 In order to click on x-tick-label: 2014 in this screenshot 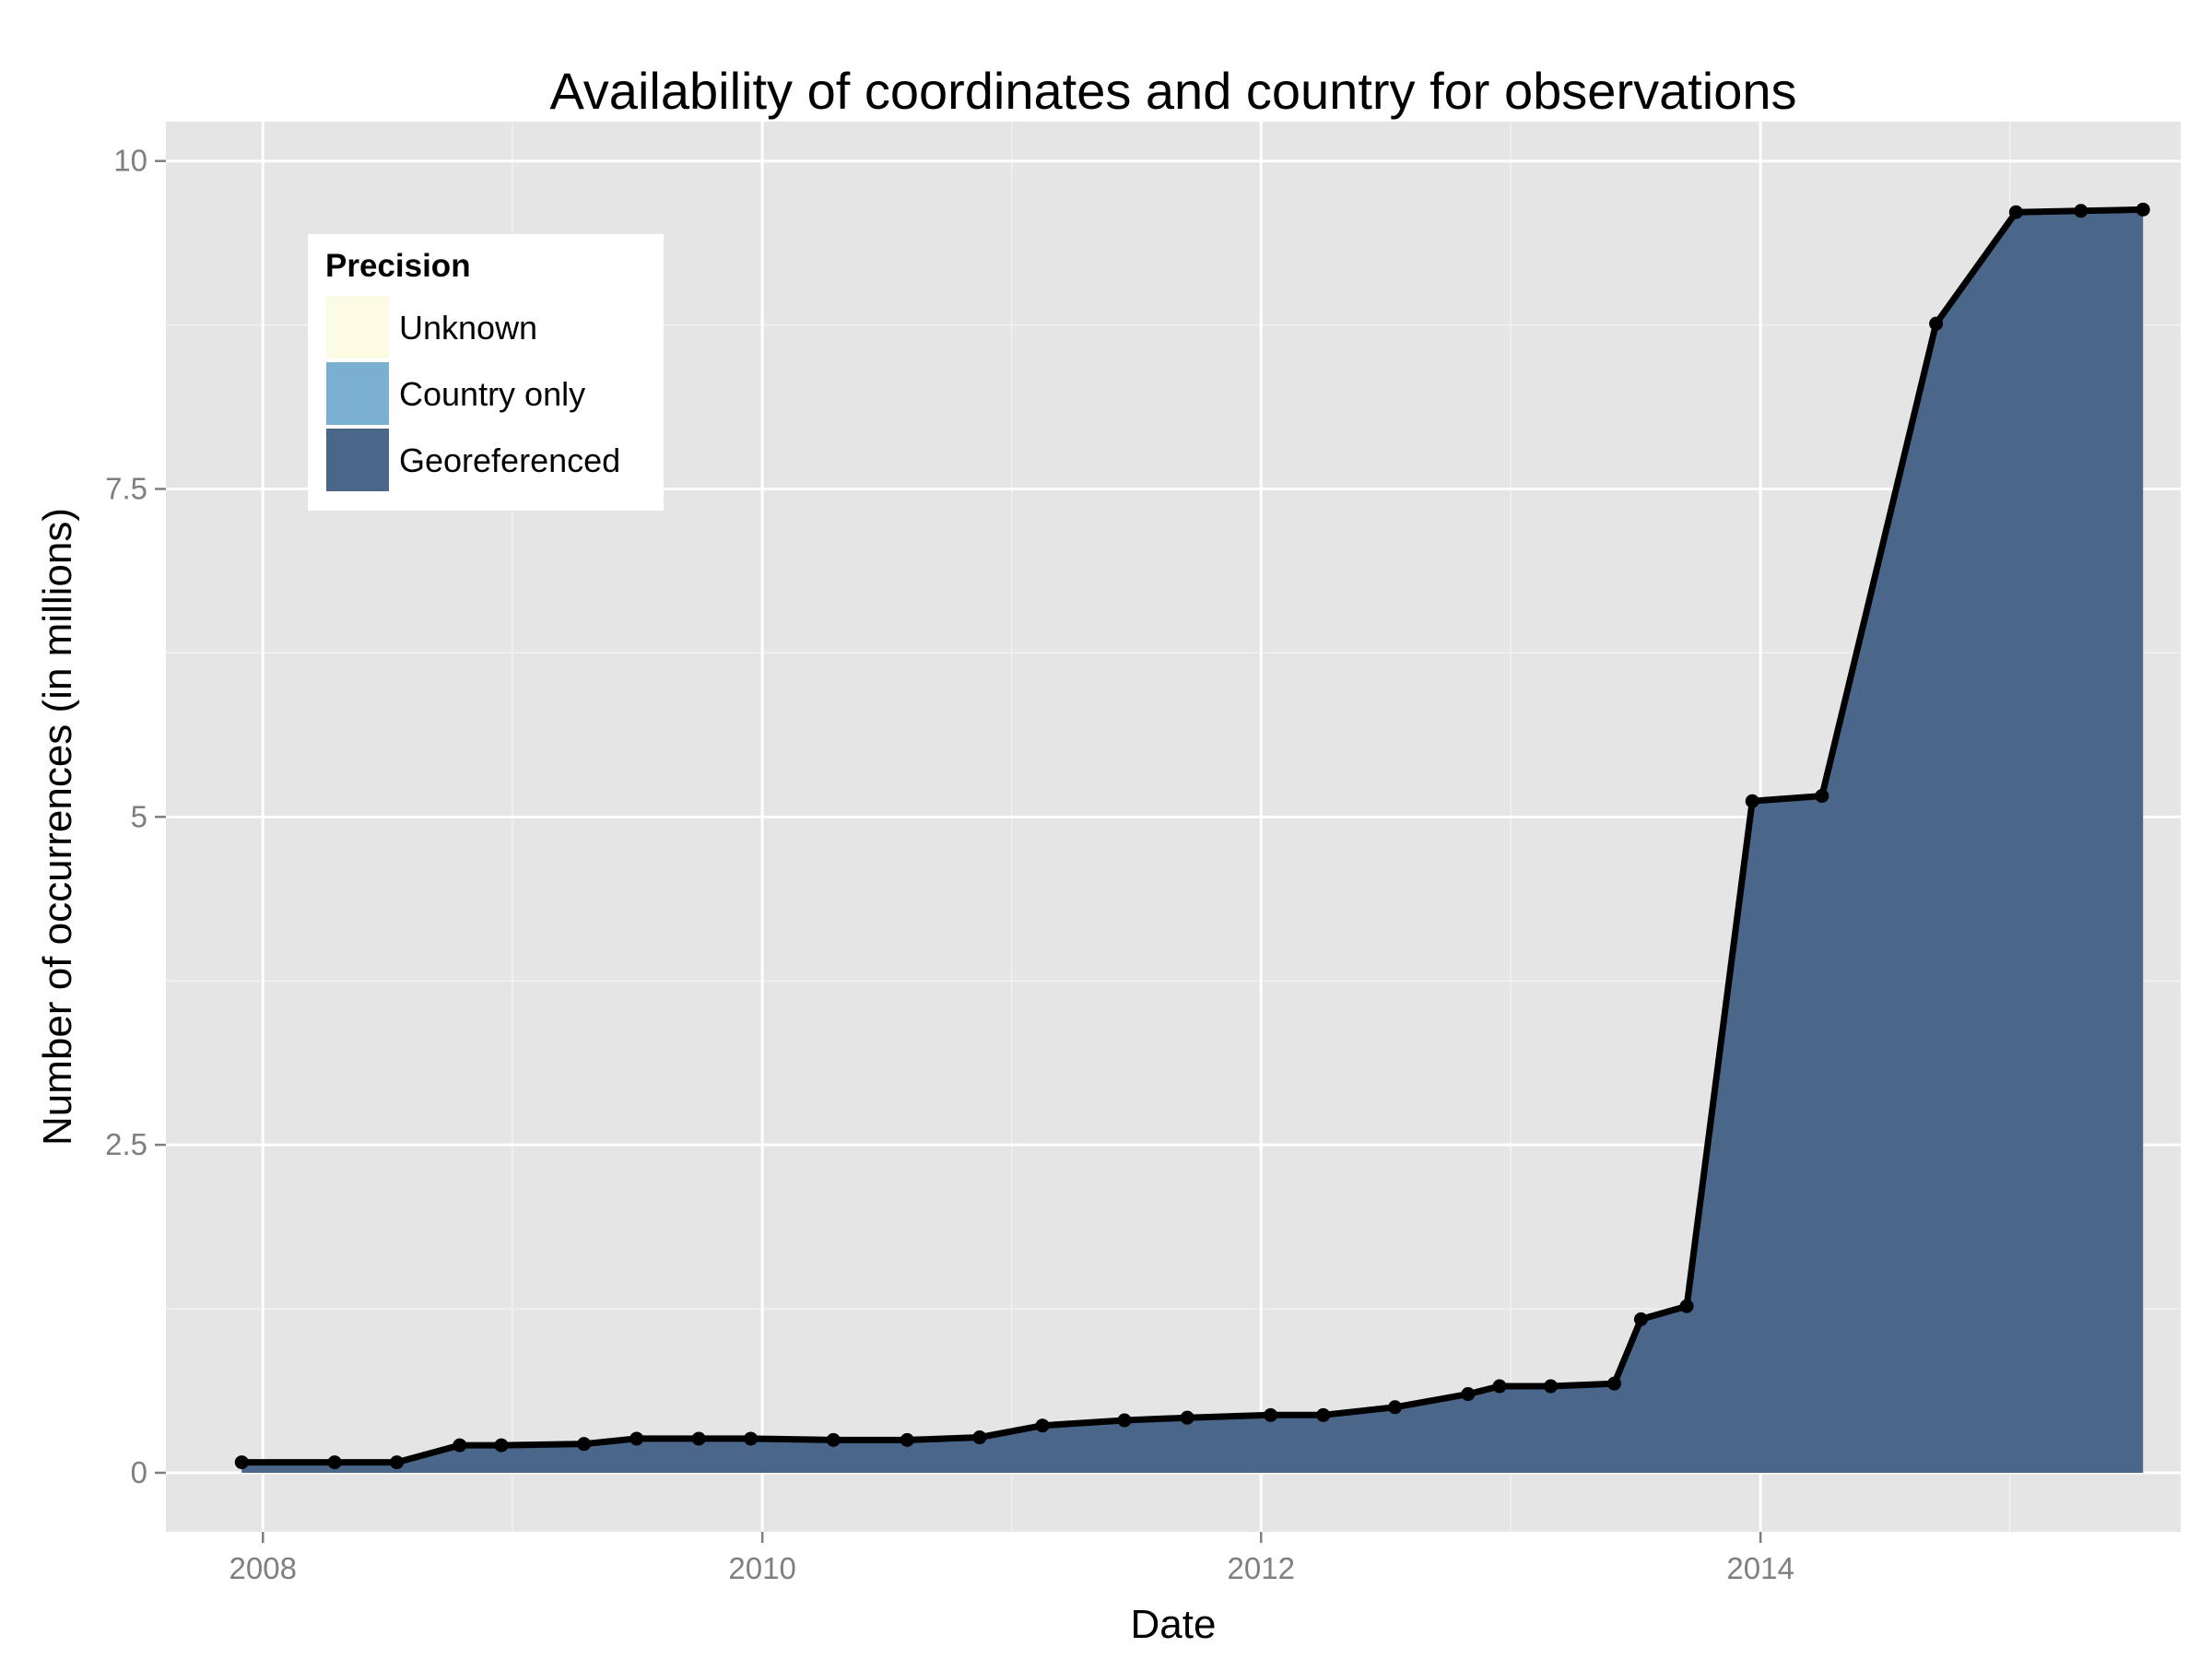, I will do `click(1760, 1568)`.